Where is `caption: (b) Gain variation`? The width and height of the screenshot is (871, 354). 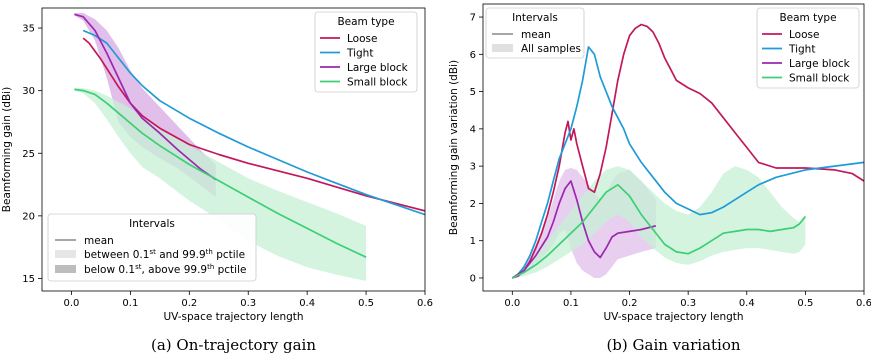 caption: (b) Gain variation is located at coordinates (673, 345).